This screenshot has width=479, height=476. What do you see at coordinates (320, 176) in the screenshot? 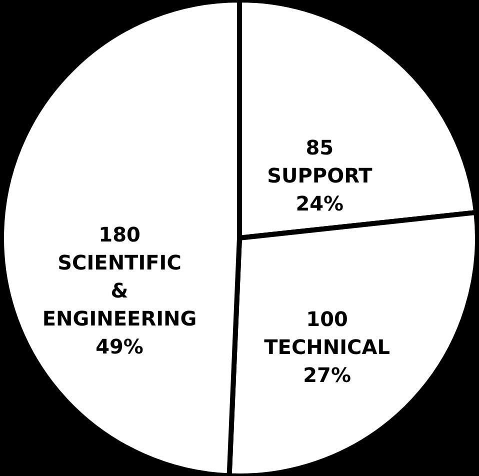
I see `slice-label: SUPPORT` at bounding box center [320, 176].